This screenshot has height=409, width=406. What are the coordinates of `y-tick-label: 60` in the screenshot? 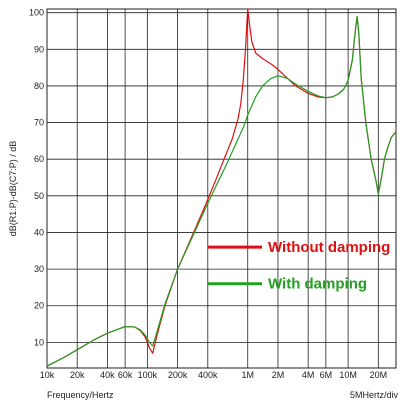 It's located at (39, 159).